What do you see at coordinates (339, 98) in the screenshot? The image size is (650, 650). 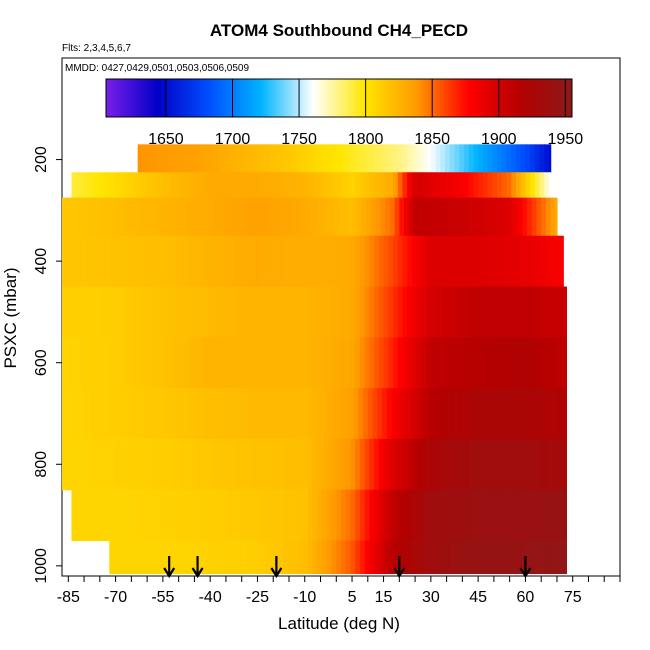 I see `colorbar-gradient` at bounding box center [339, 98].